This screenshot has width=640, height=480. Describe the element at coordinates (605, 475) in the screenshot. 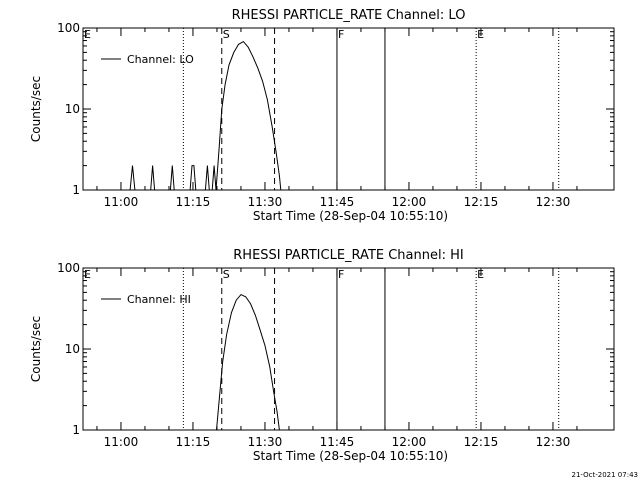

I see `footer-timestamp: 21-Oct-2021 07:43` at that location.